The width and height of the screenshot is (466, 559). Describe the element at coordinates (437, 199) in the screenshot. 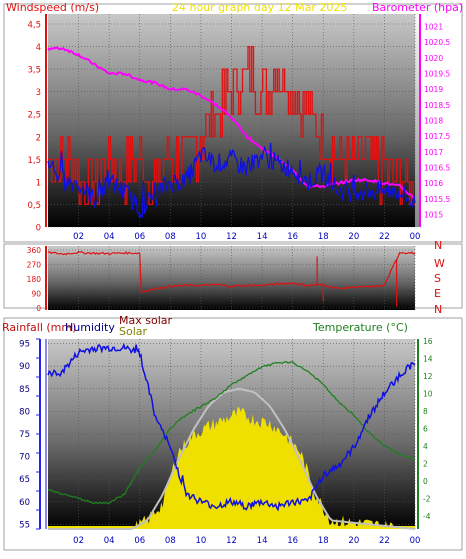

I see `barometer-y-tick-label: 1015.5` at that location.